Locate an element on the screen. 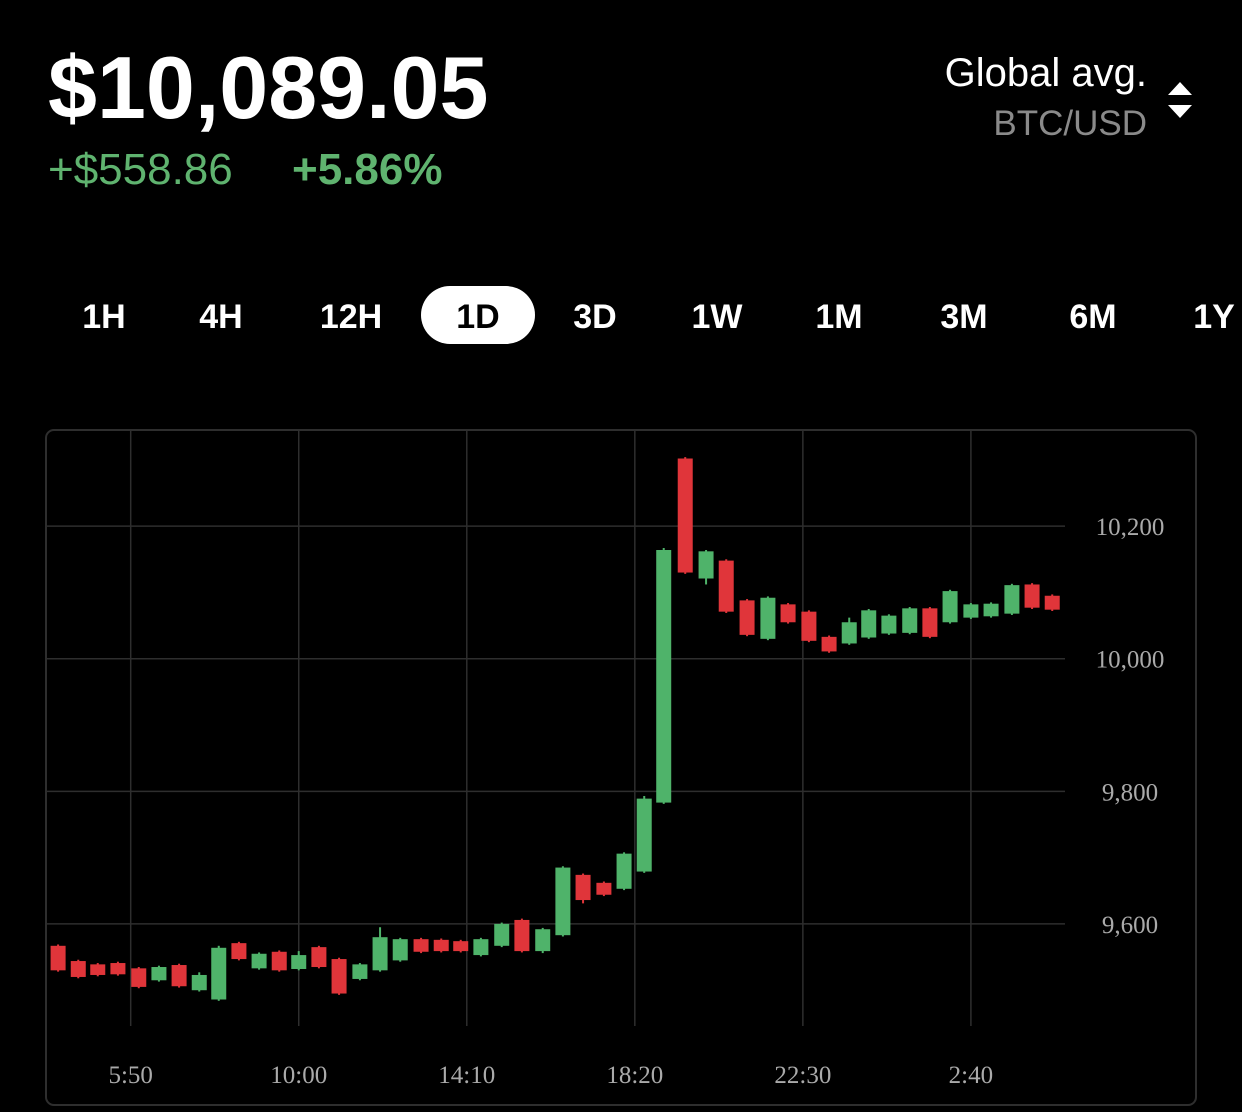  x-tick-label: 5:50 is located at coordinates (130, 1075).